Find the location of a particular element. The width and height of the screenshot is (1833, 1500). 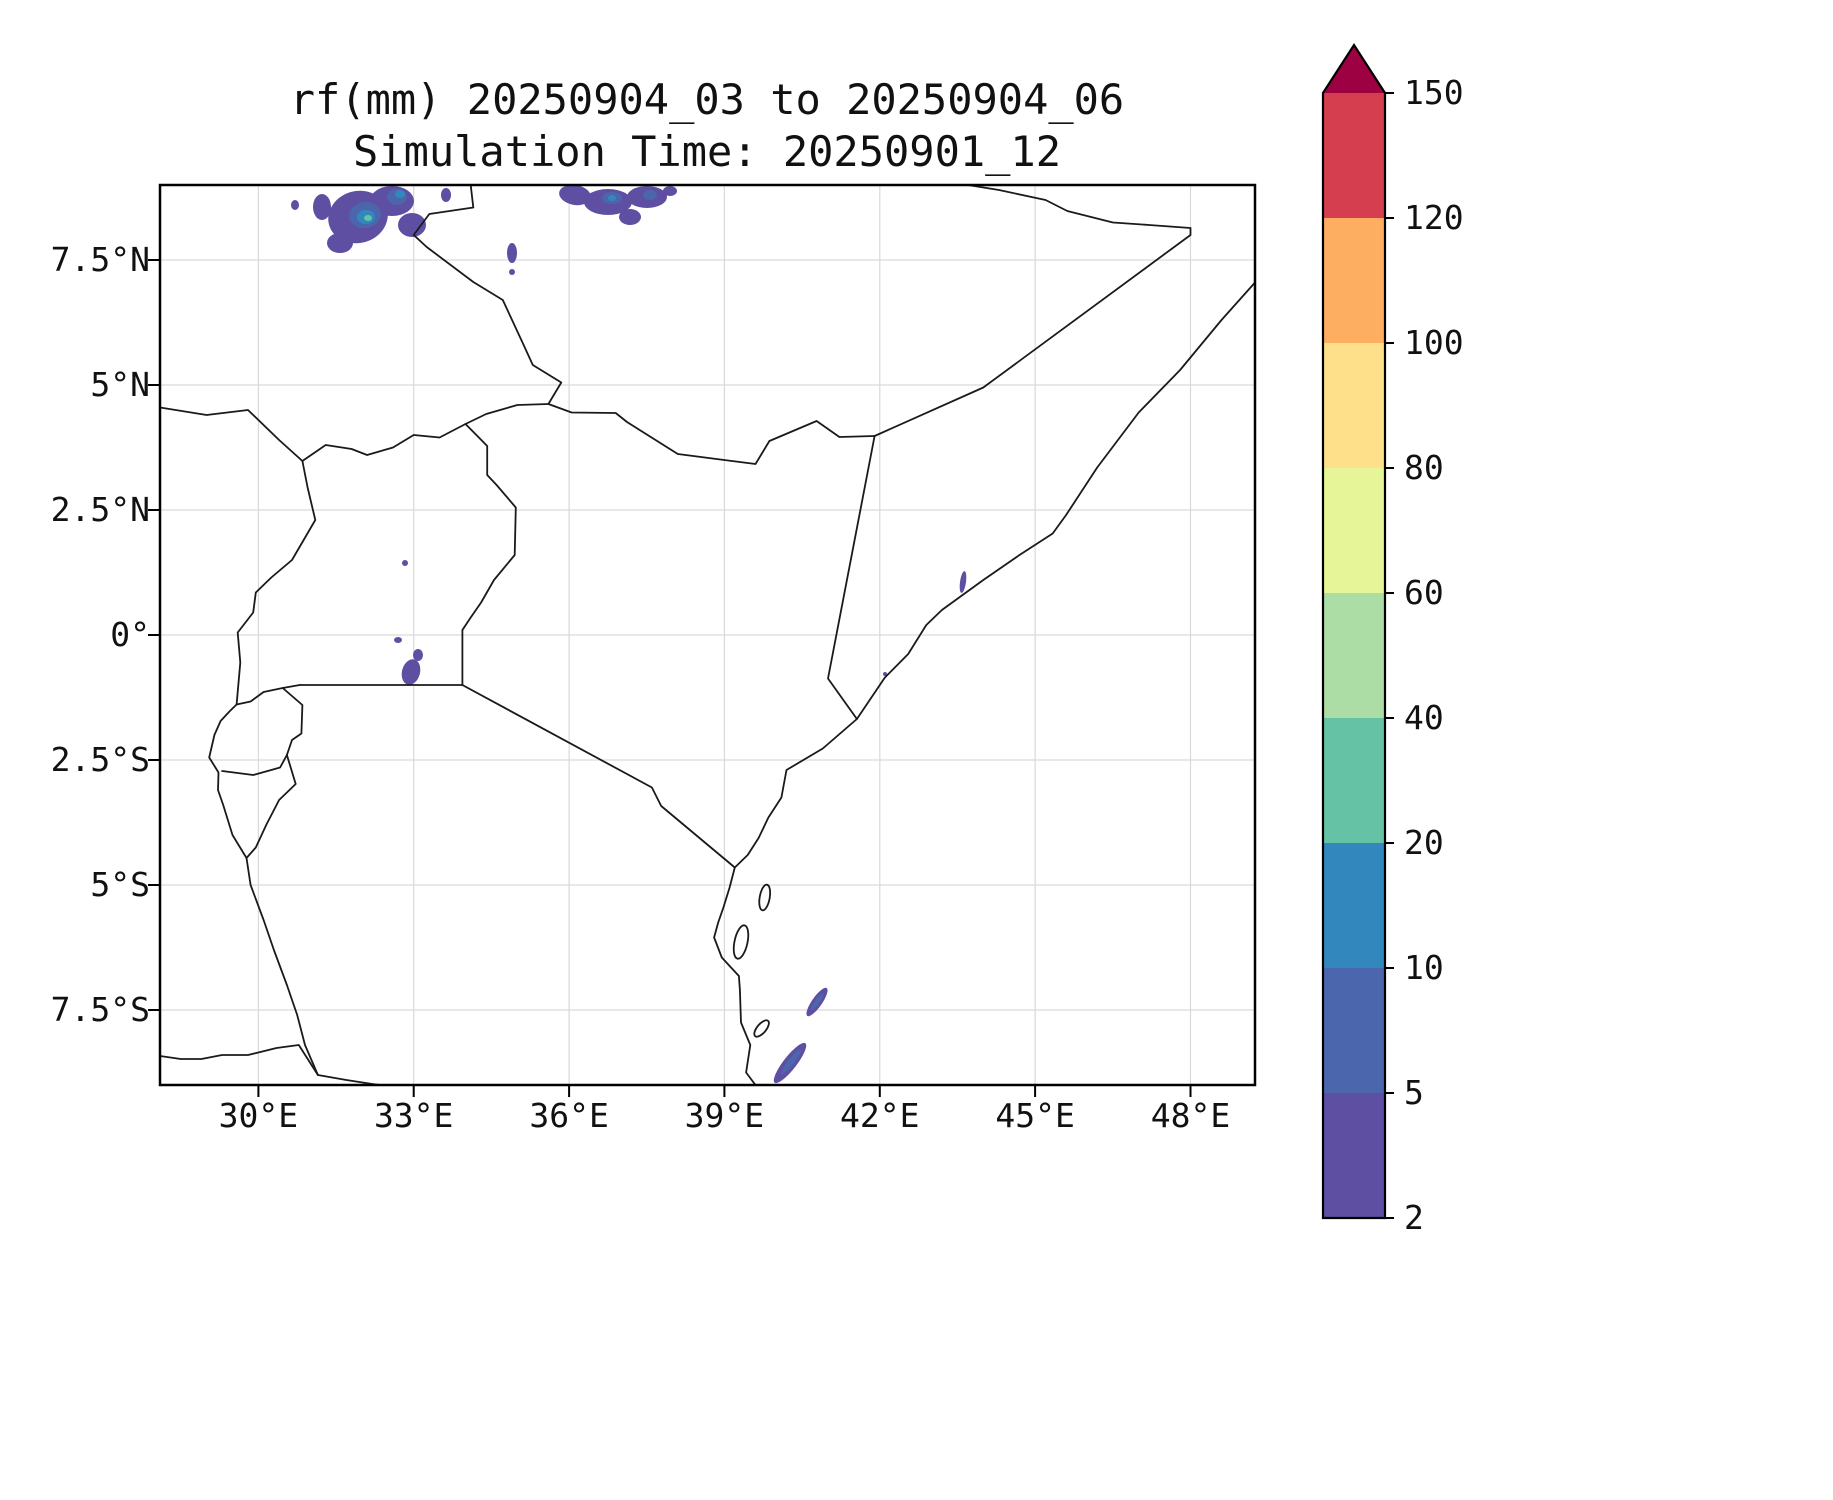

y-tick-label: 7.5°N is located at coordinates (100, 259).